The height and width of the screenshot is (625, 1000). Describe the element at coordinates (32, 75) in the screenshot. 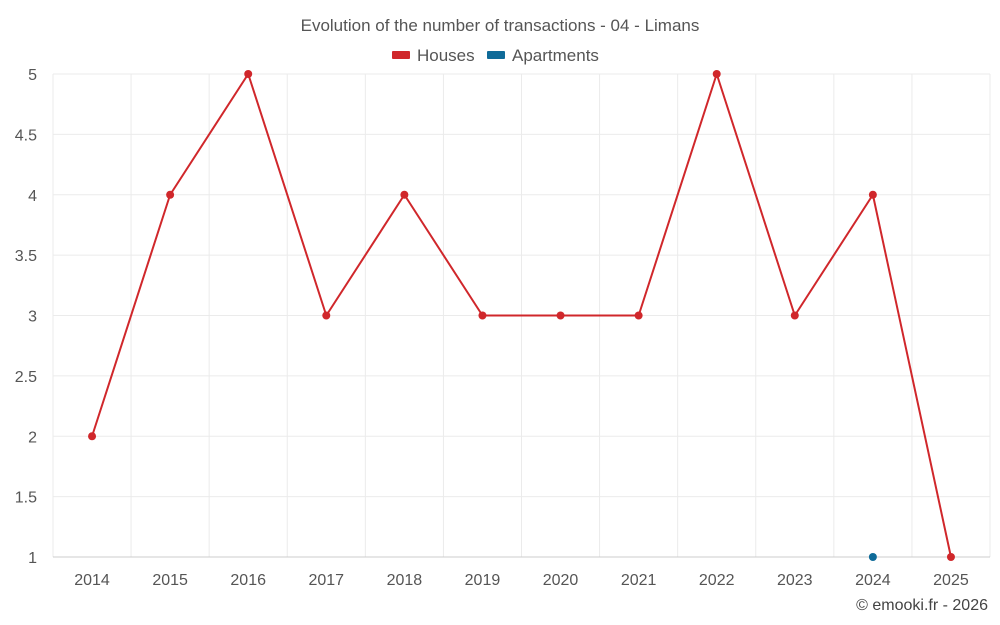

I see `y-tick-label: 5` at that location.